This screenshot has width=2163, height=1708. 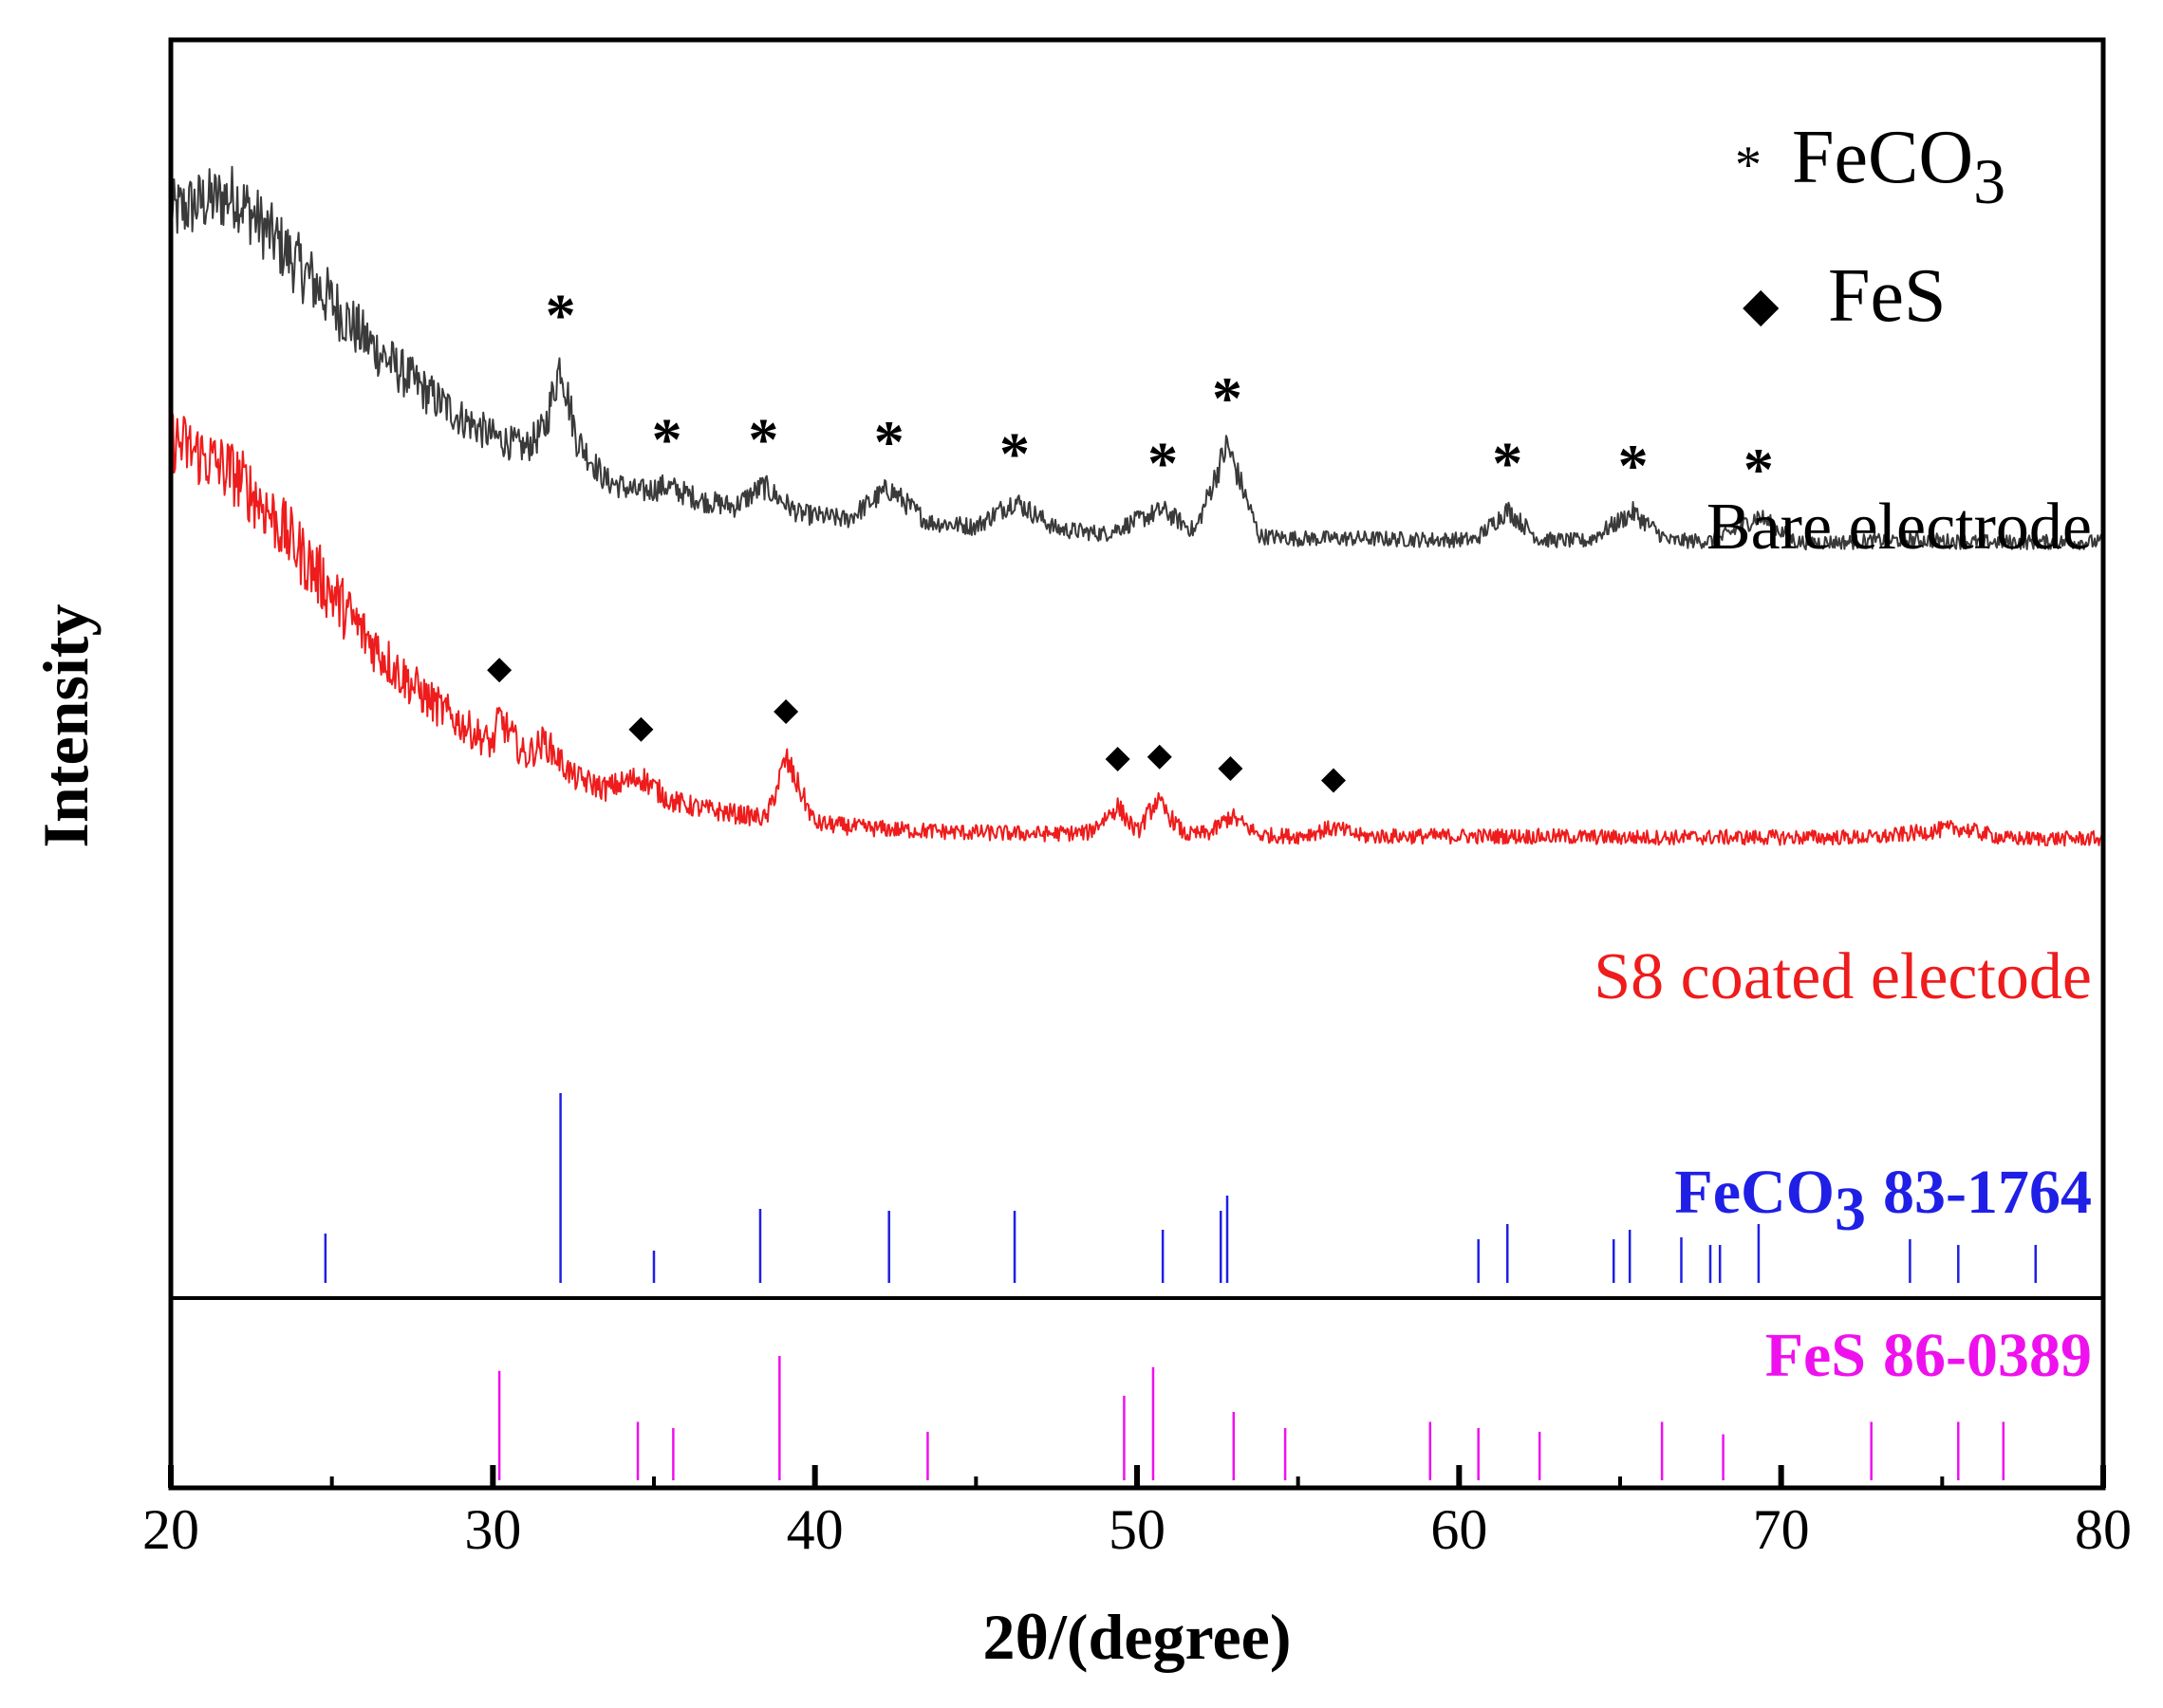 What do you see at coordinates (170, 1529) in the screenshot?
I see `x-tick-label: 20` at bounding box center [170, 1529].